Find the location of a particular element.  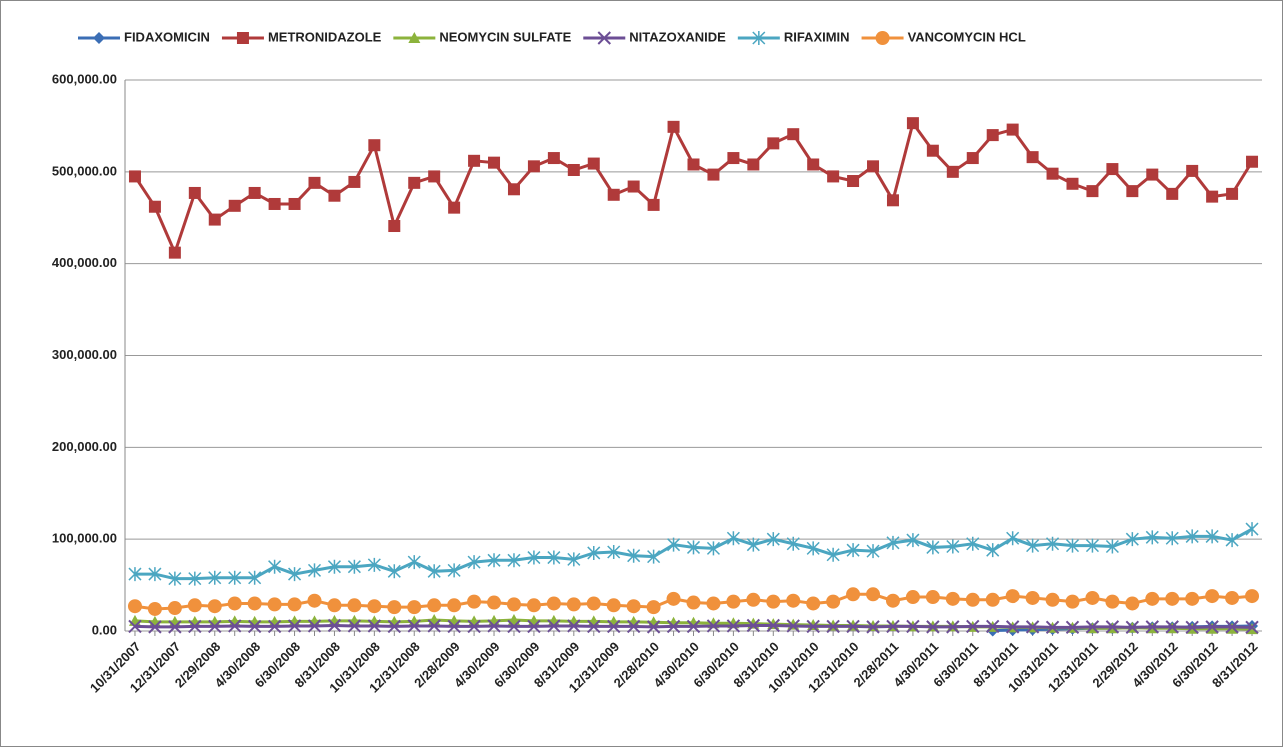

y-tick-label: 100,000.00 is located at coordinates (84, 538).